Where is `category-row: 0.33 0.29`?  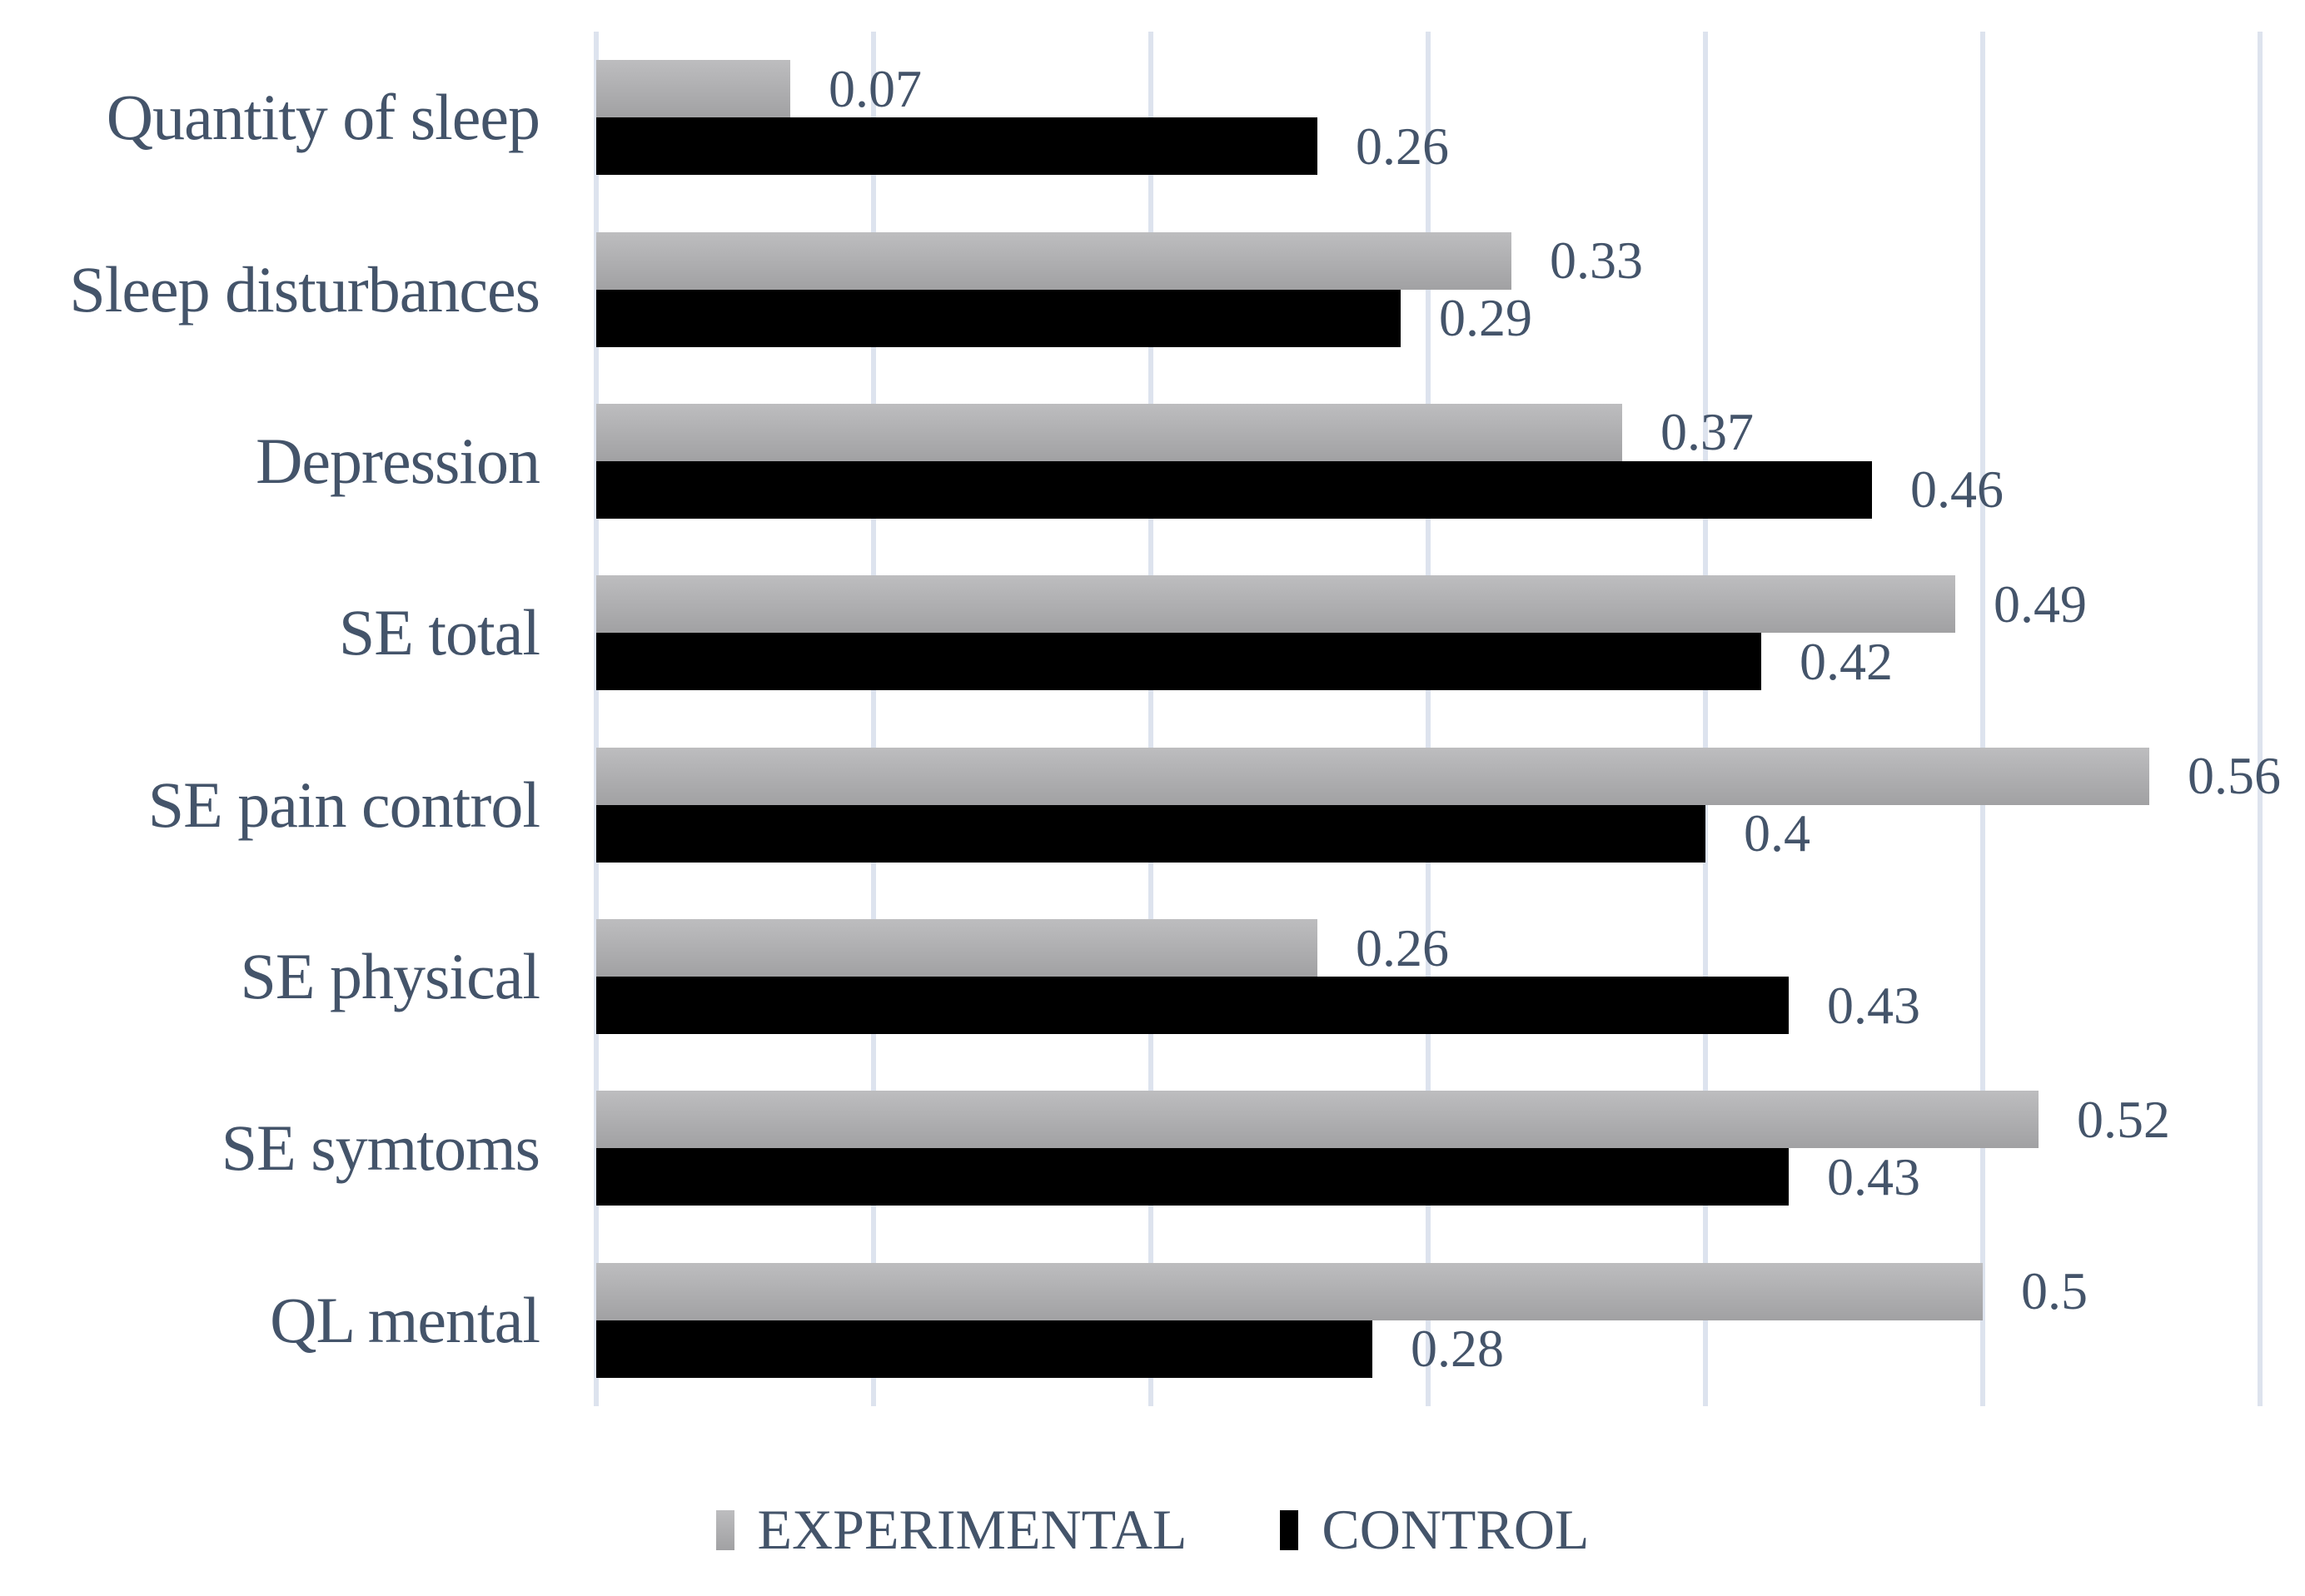 category-row: 0.33 0.29 is located at coordinates (1428, 289).